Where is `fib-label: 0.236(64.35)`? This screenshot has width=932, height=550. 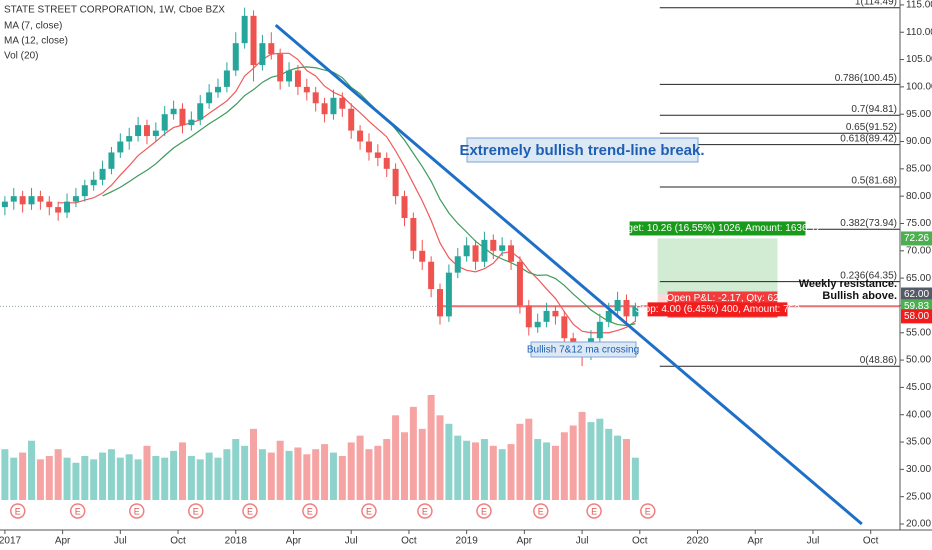 fib-label: 0.236(64.35) is located at coordinates (868, 275).